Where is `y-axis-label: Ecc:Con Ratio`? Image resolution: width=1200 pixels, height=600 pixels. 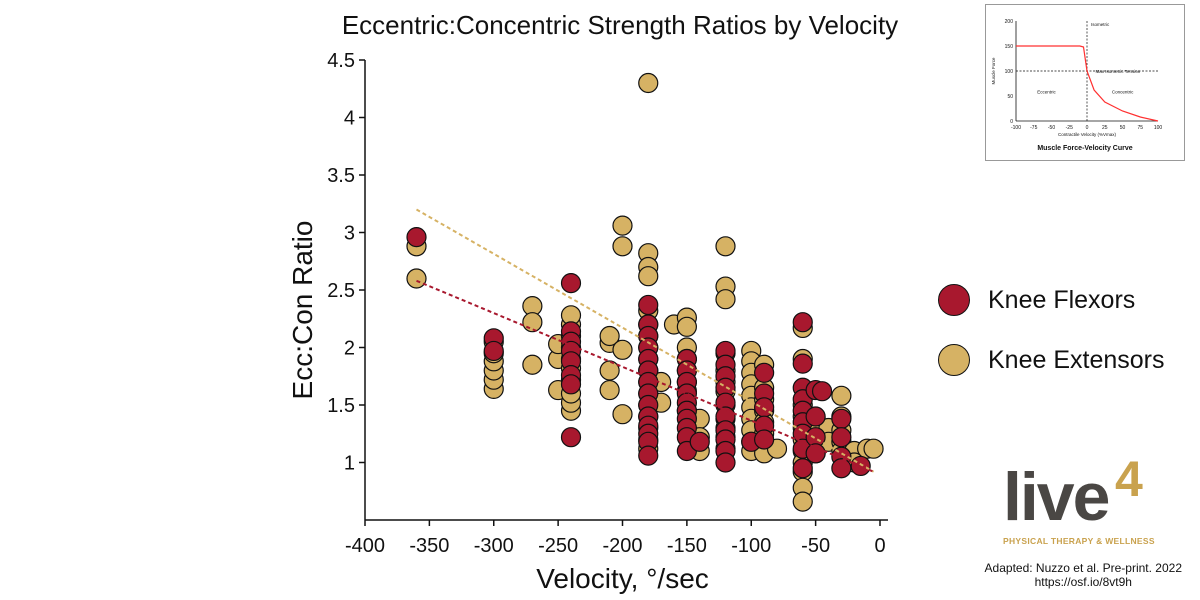
y-axis-label: Ecc:Con Ratio is located at coordinates (302, 310).